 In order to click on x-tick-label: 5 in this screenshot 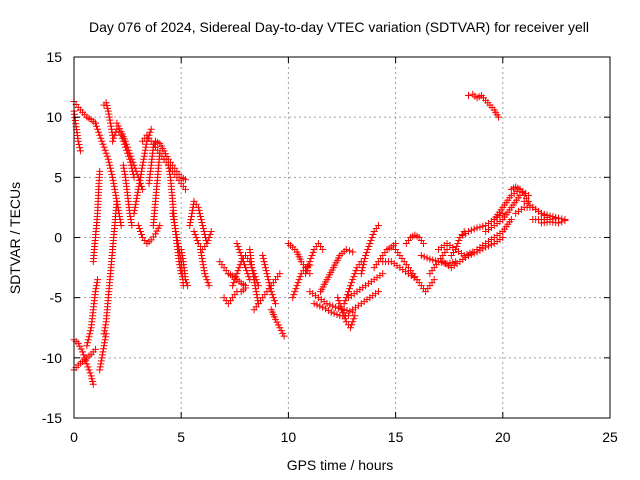, I will do `click(181, 437)`.